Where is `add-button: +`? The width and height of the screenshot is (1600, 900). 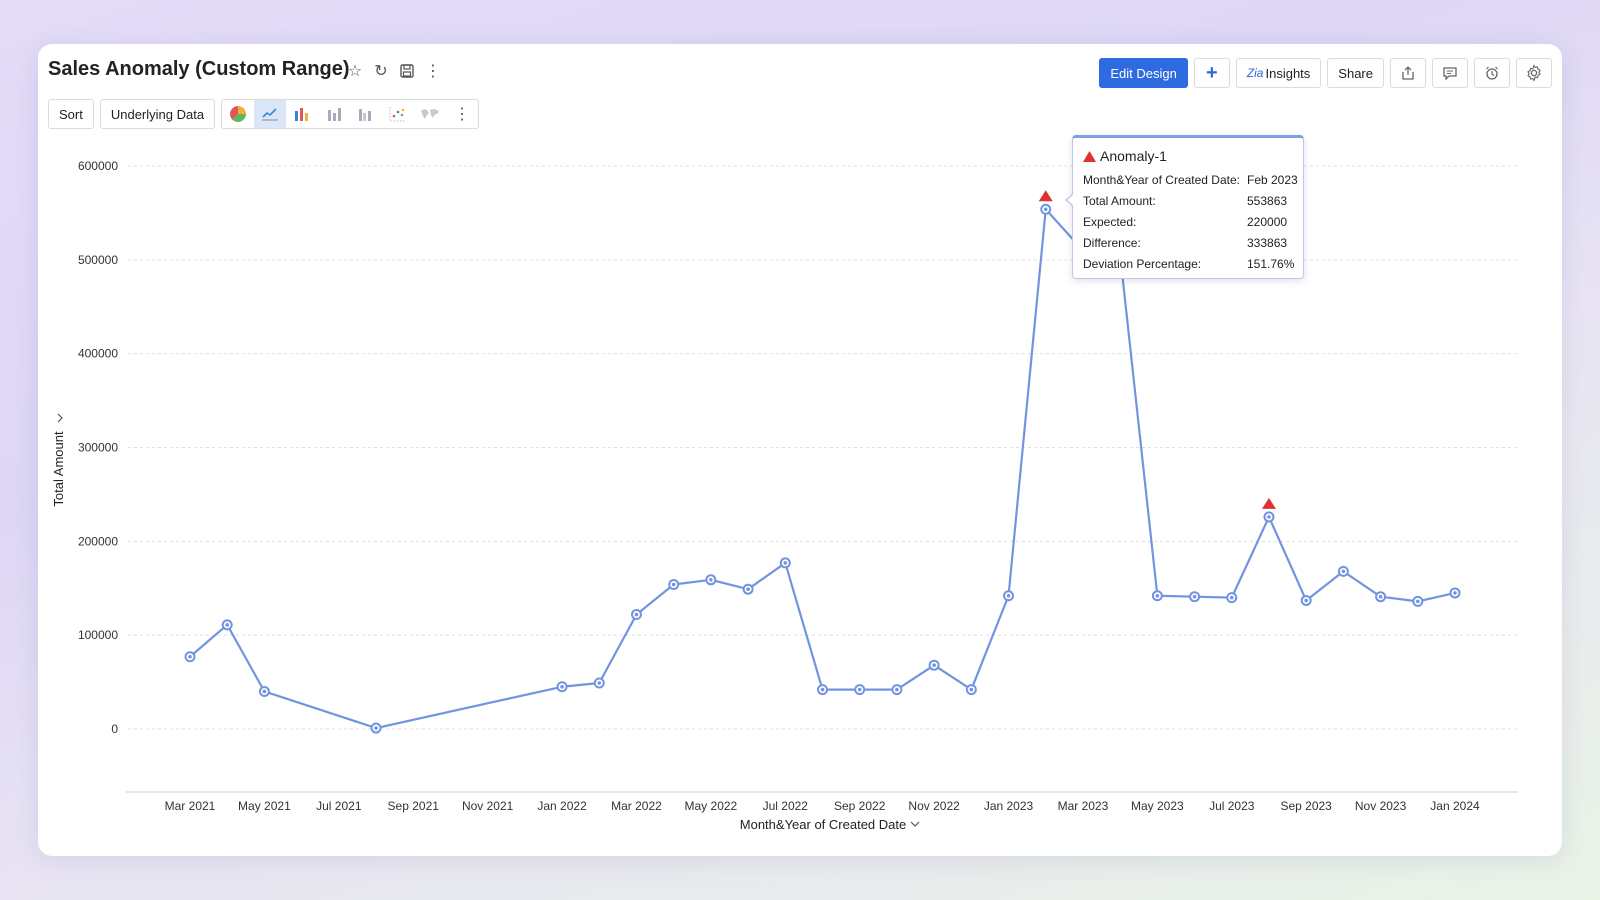 add-button: + is located at coordinates (1211, 73).